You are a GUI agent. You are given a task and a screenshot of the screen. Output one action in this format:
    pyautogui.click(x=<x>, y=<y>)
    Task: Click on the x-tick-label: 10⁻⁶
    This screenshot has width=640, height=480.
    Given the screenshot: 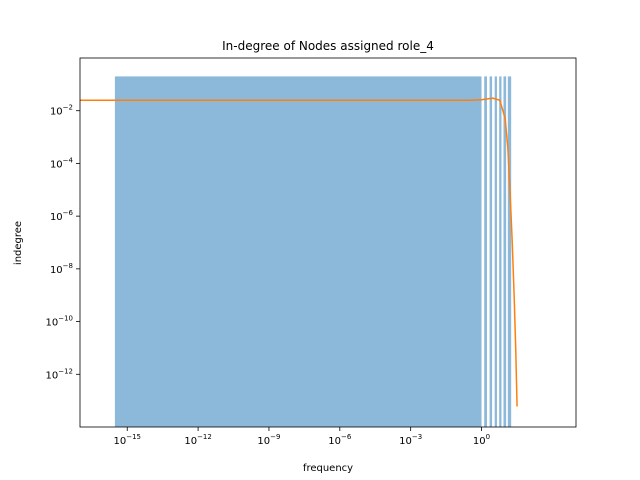 What is the action you would take?
    pyautogui.click(x=340, y=440)
    